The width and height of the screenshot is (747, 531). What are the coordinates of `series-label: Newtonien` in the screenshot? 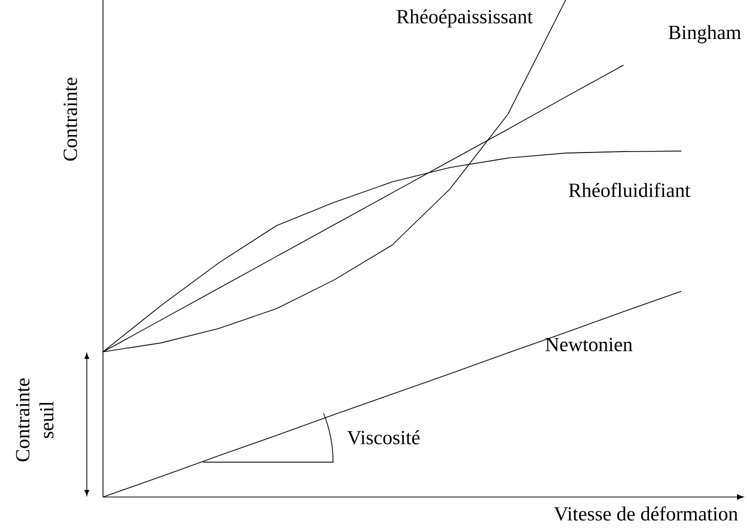 It's located at (589, 345).